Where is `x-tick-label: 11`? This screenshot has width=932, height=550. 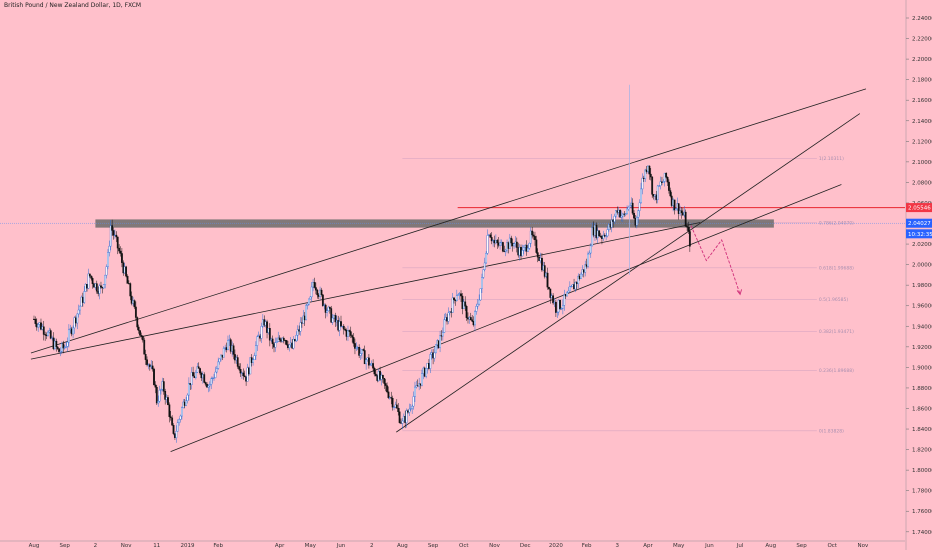 x-tick-label: 11 is located at coordinates (156, 546).